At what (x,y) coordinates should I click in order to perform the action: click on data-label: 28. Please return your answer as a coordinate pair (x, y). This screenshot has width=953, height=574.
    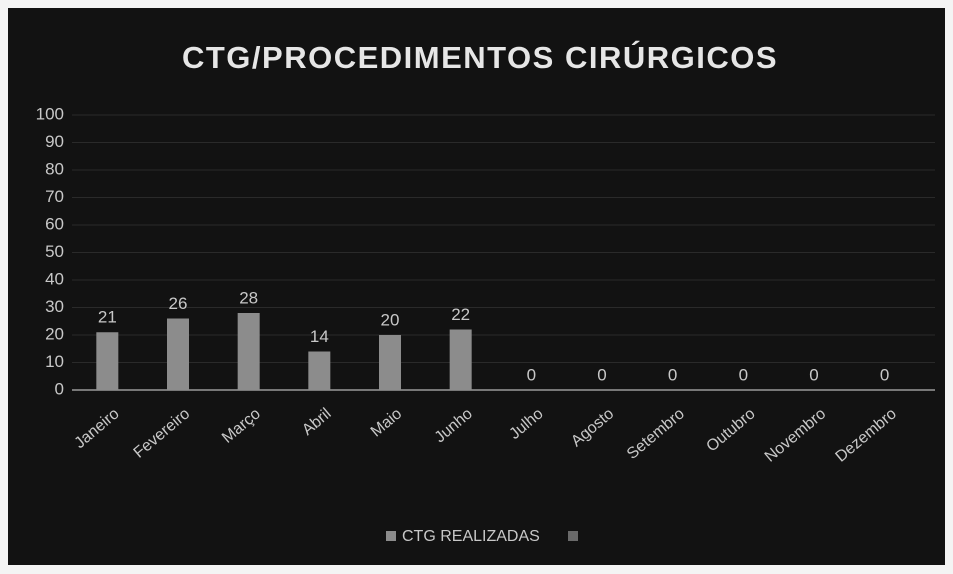
    Looking at the image, I should click on (248, 297).